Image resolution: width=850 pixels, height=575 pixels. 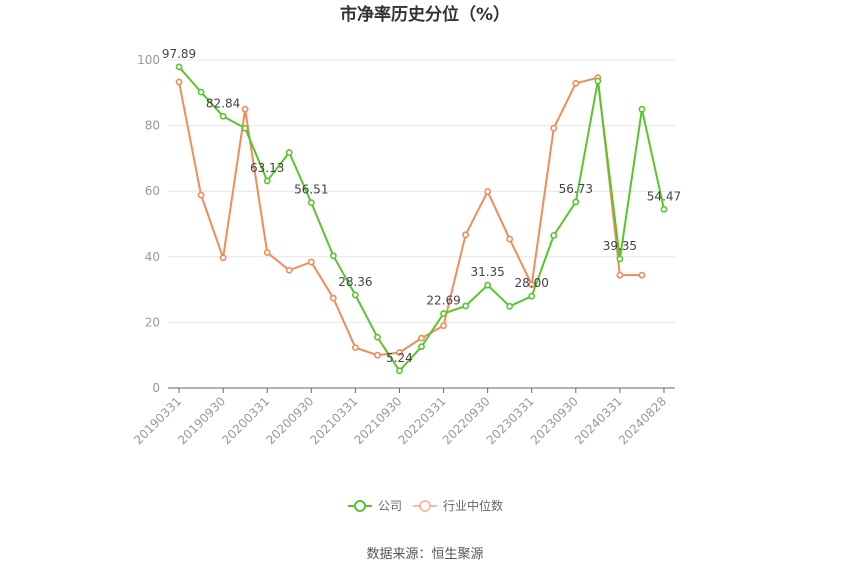 What do you see at coordinates (152, 191) in the screenshot?
I see `y-tick-label: 60` at bounding box center [152, 191].